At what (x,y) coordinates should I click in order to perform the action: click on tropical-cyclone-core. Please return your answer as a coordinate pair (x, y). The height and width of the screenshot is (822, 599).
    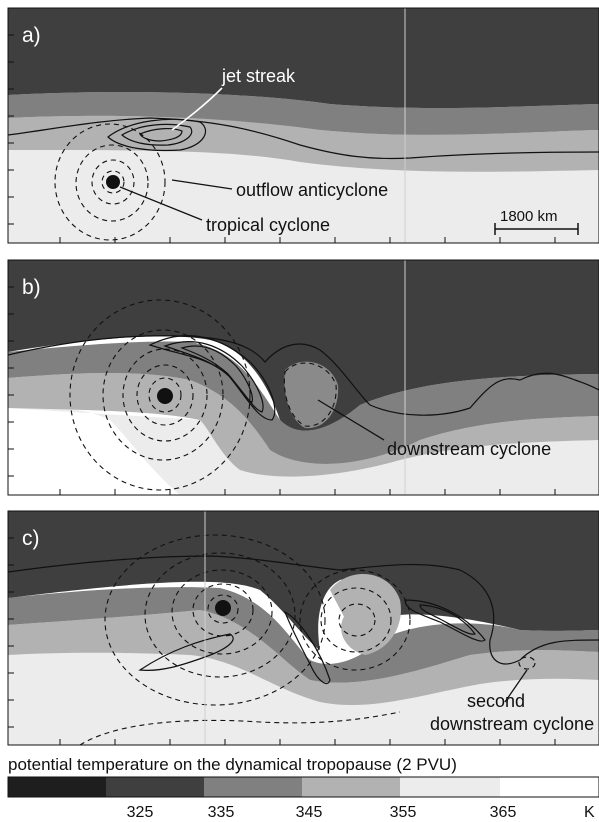
    Looking at the image, I should click on (113, 182).